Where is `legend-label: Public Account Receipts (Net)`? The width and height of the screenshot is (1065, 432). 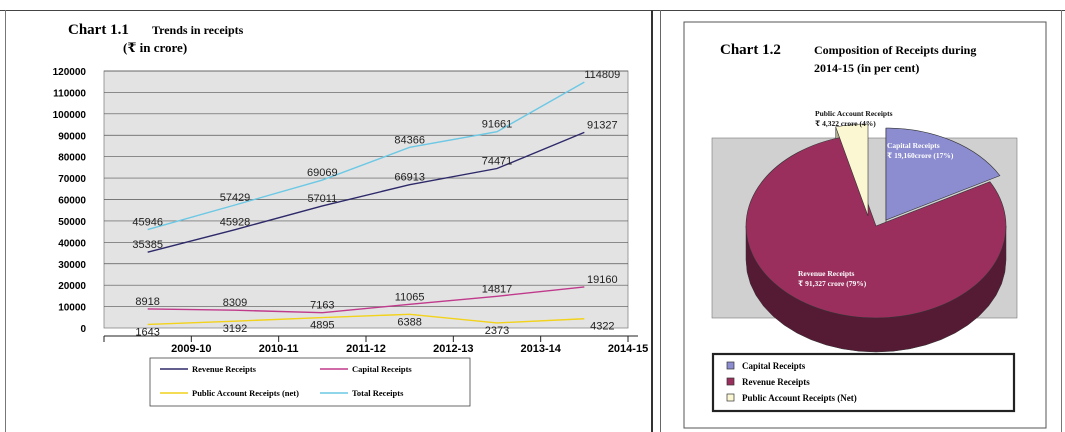 legend-label: Public Account Receipts (Net) is located at coordinates (799, 398).